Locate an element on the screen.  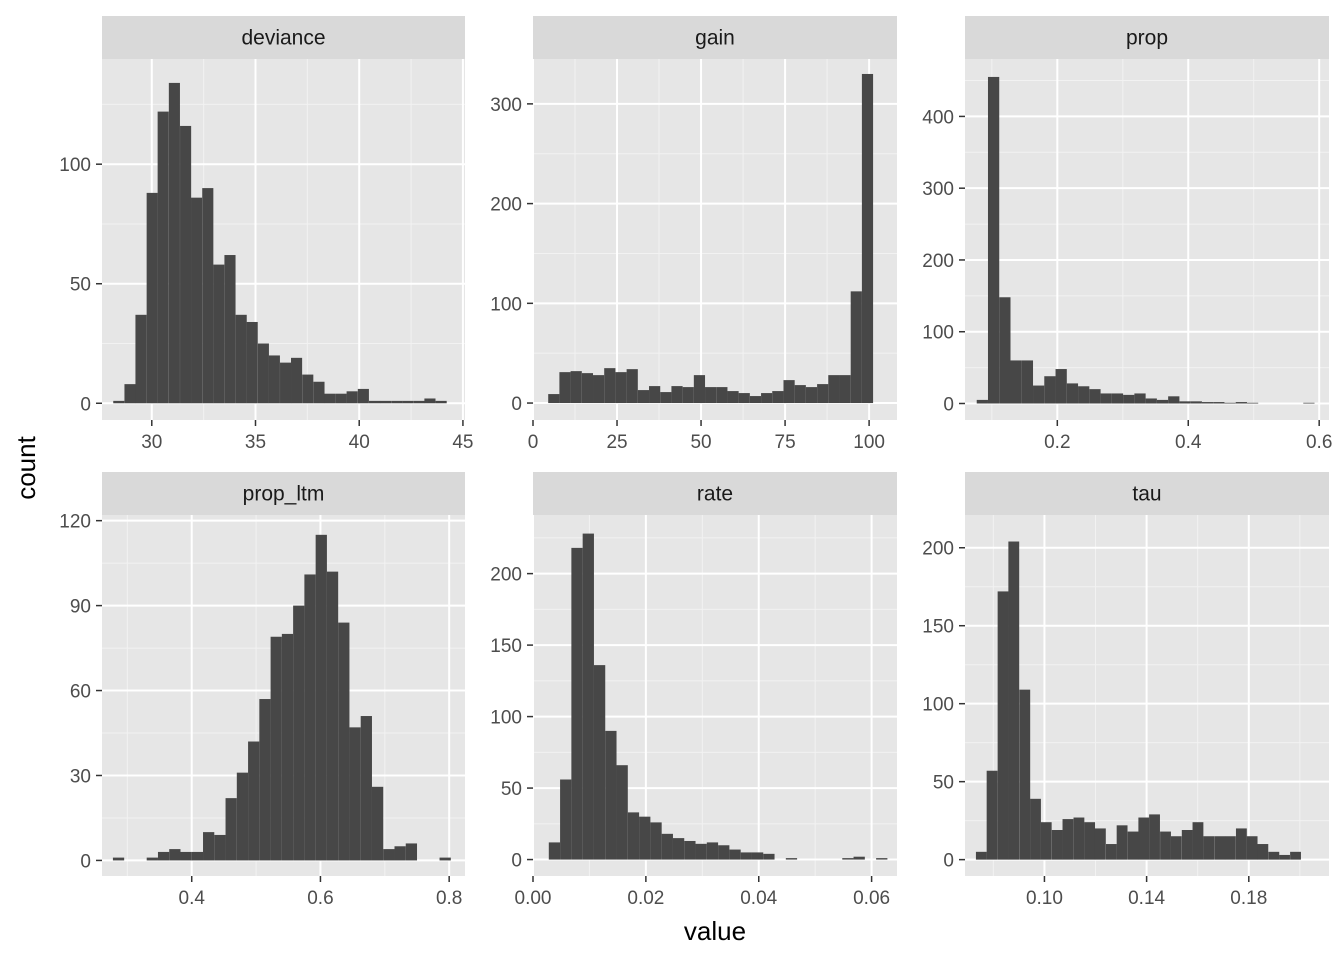
x-tick-label: 100 is located at coordinates (869, 442).